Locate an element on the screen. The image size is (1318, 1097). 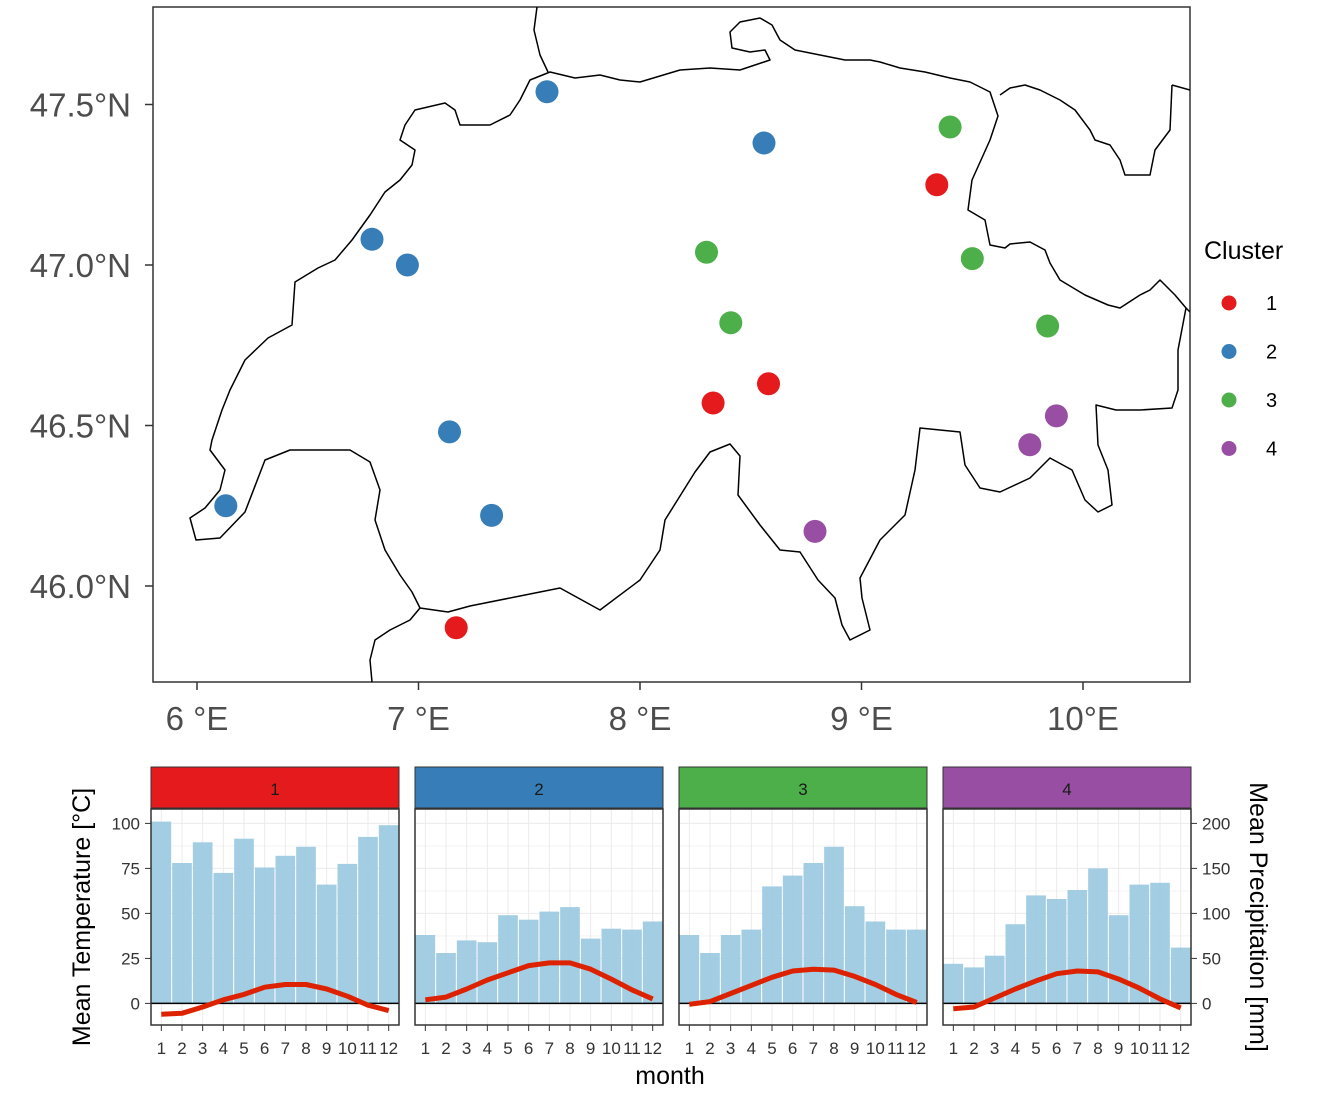
facet-x-tick-label: 11 is located at coordinates (632, 1048).